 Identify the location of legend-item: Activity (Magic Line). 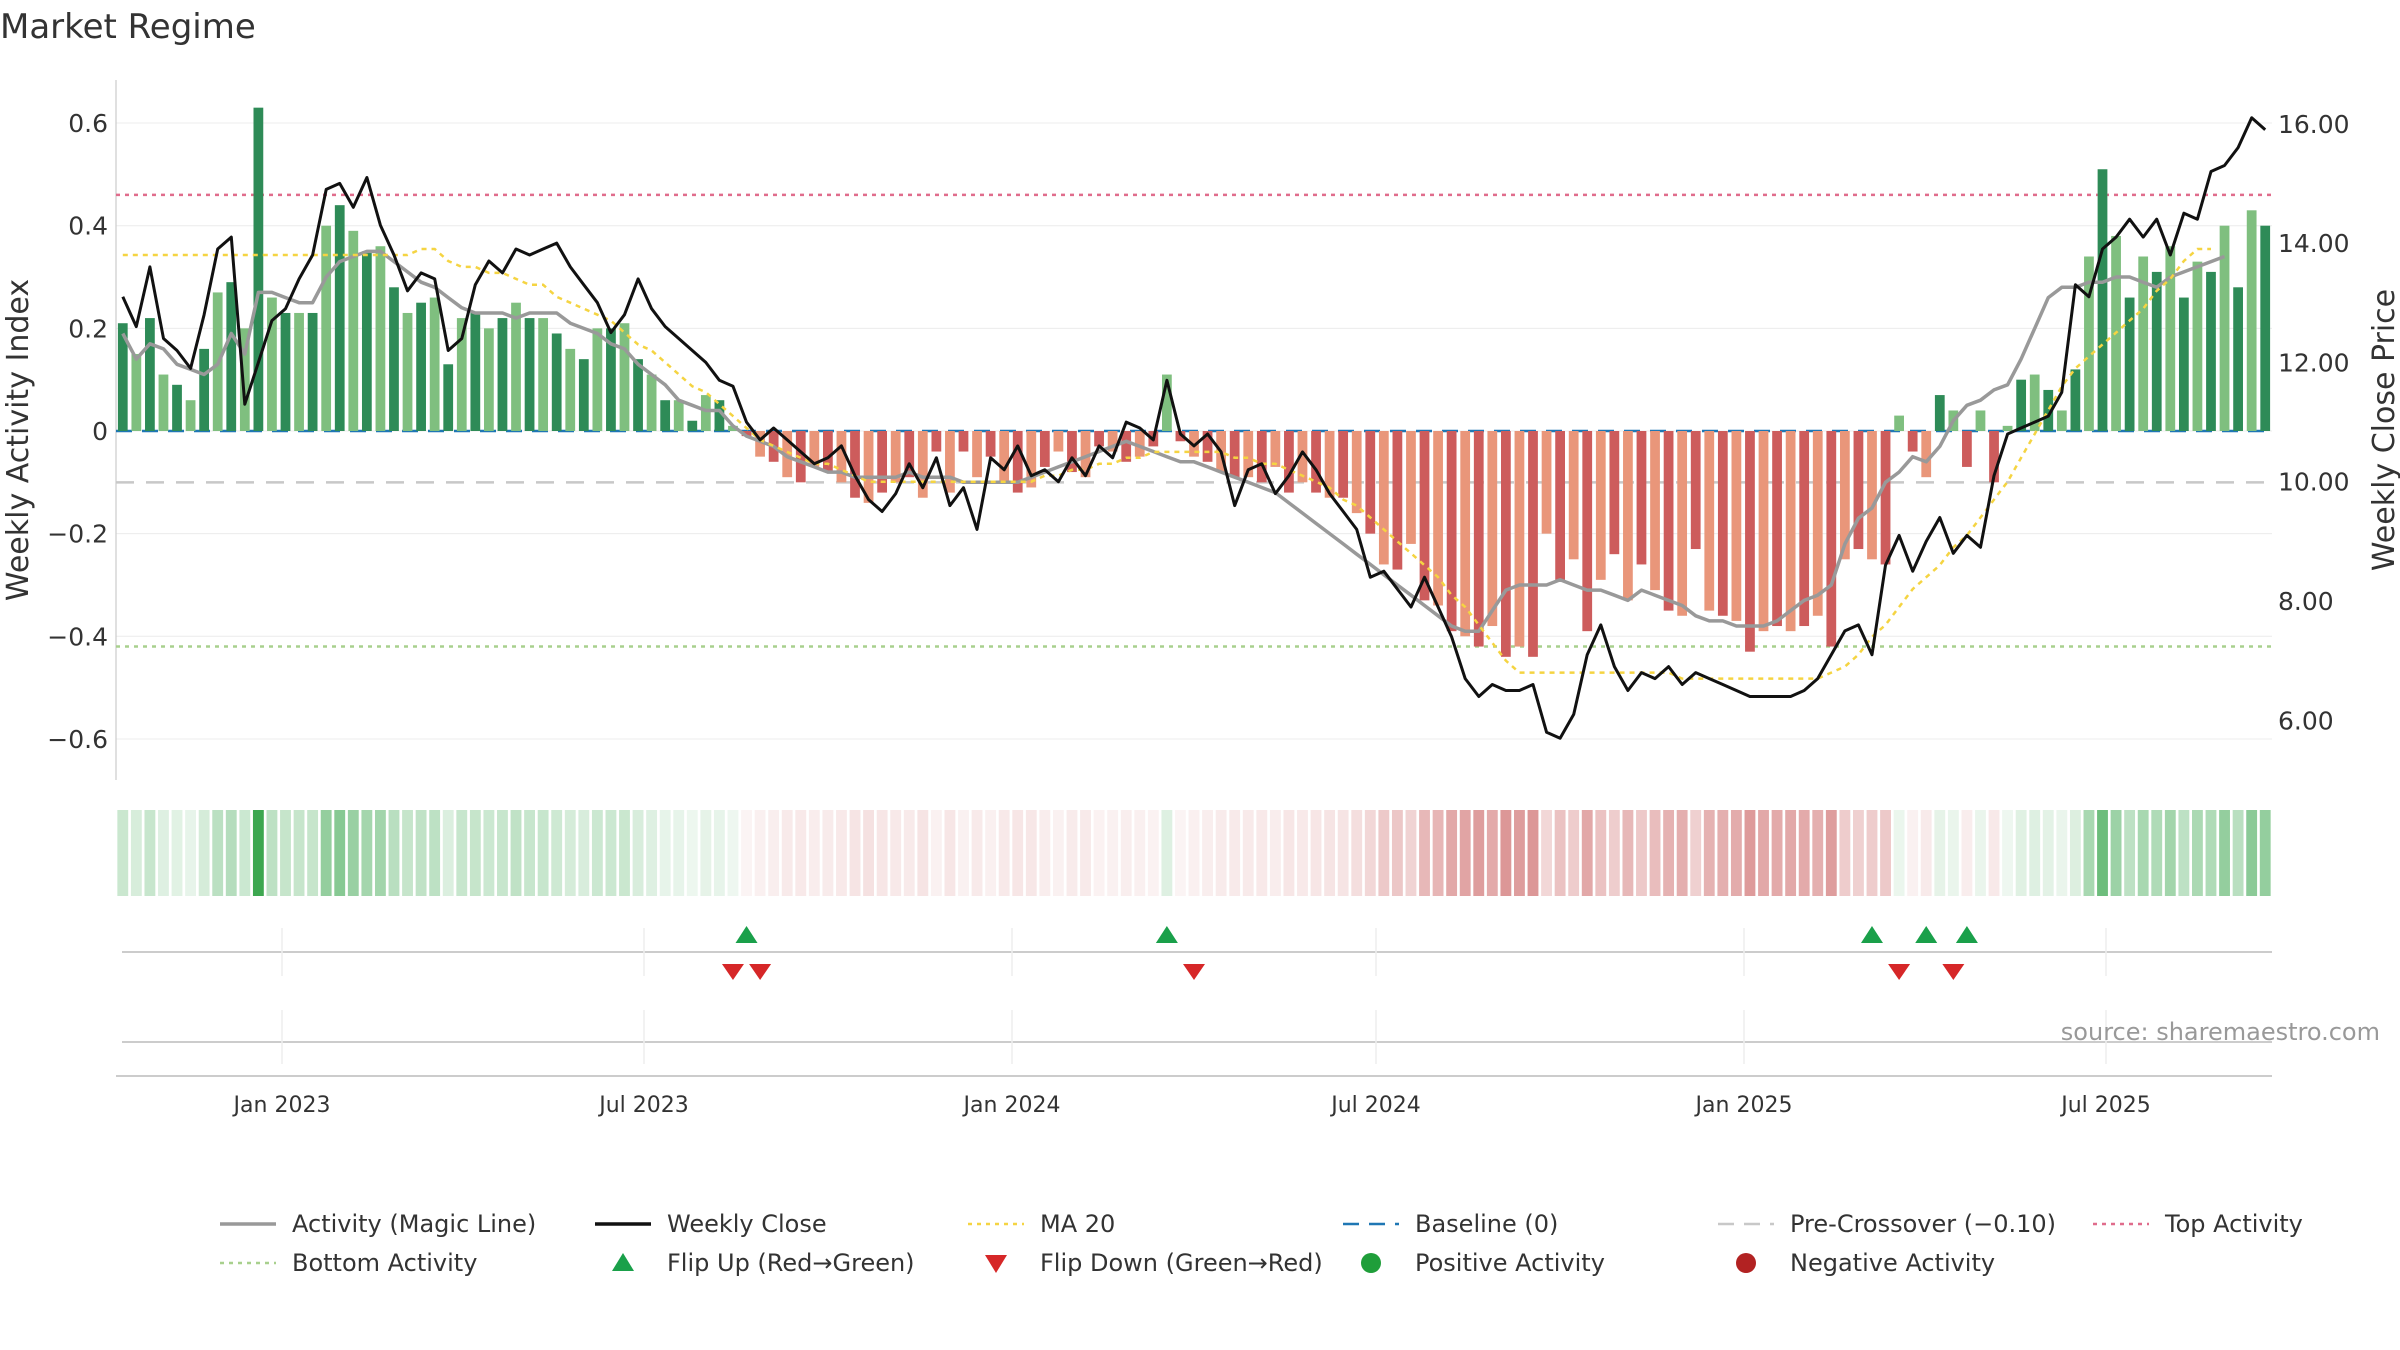
(378, 1224).